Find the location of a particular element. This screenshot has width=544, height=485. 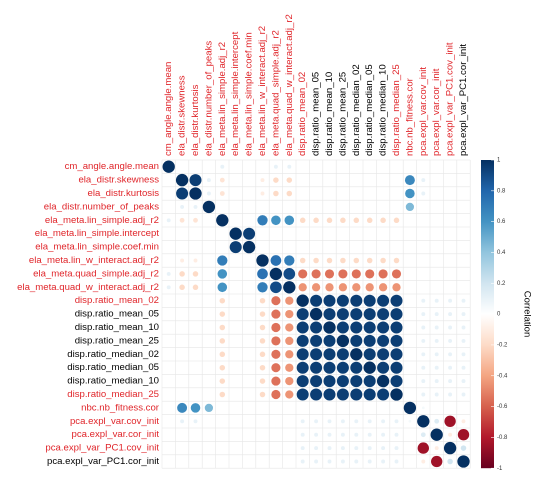

legend-title: Correlation is located at coordinates (526, 314).